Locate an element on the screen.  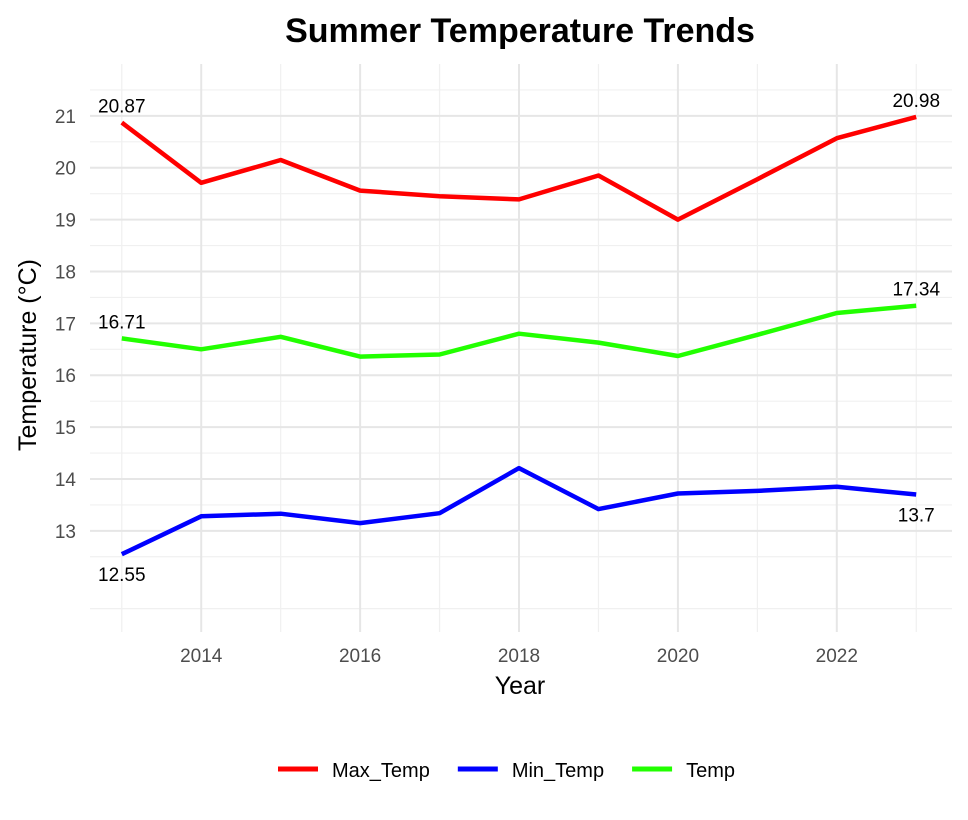
y-axis-title: Temperature (°C) is located at coordinates (28, 355).